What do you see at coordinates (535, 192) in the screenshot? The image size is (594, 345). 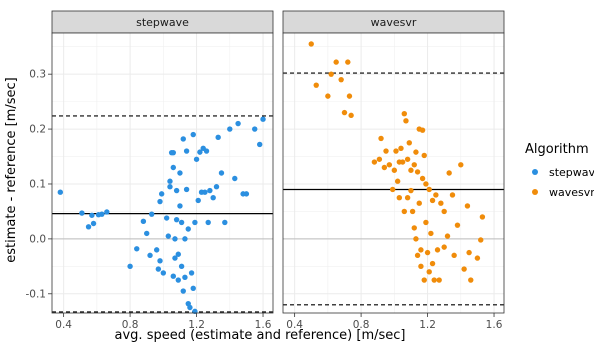 I see `legend-key-wavesvr` at bounding box center [535, 192].